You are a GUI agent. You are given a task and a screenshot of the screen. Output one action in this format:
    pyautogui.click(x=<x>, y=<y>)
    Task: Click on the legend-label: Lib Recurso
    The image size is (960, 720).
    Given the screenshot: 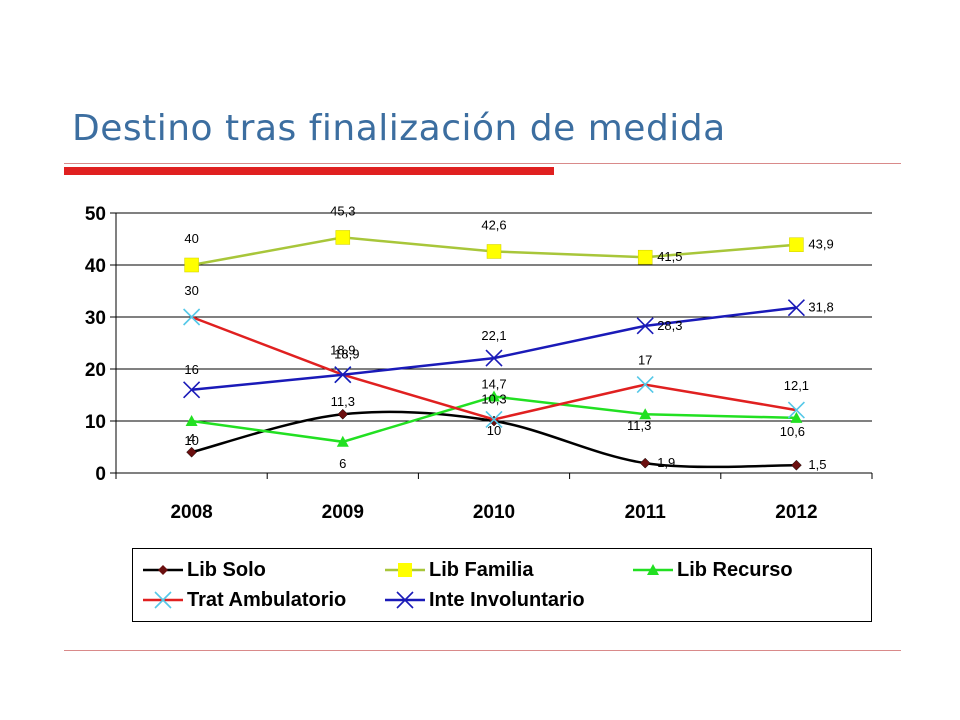 What is the action you would take?
    pyautogui.click(x=735, y=569)
    